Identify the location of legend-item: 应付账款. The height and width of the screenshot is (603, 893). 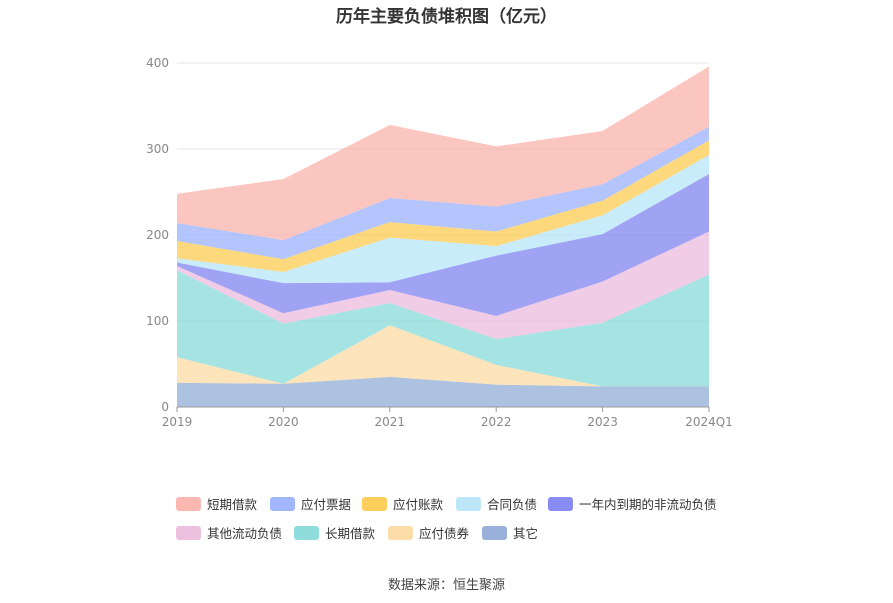
(402, 503).